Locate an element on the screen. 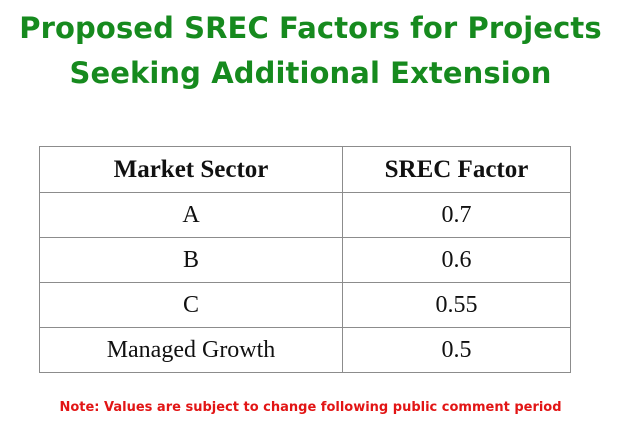 The image size is (621, 429). table-row: B 0.6 is located at coordinates (305, 260).